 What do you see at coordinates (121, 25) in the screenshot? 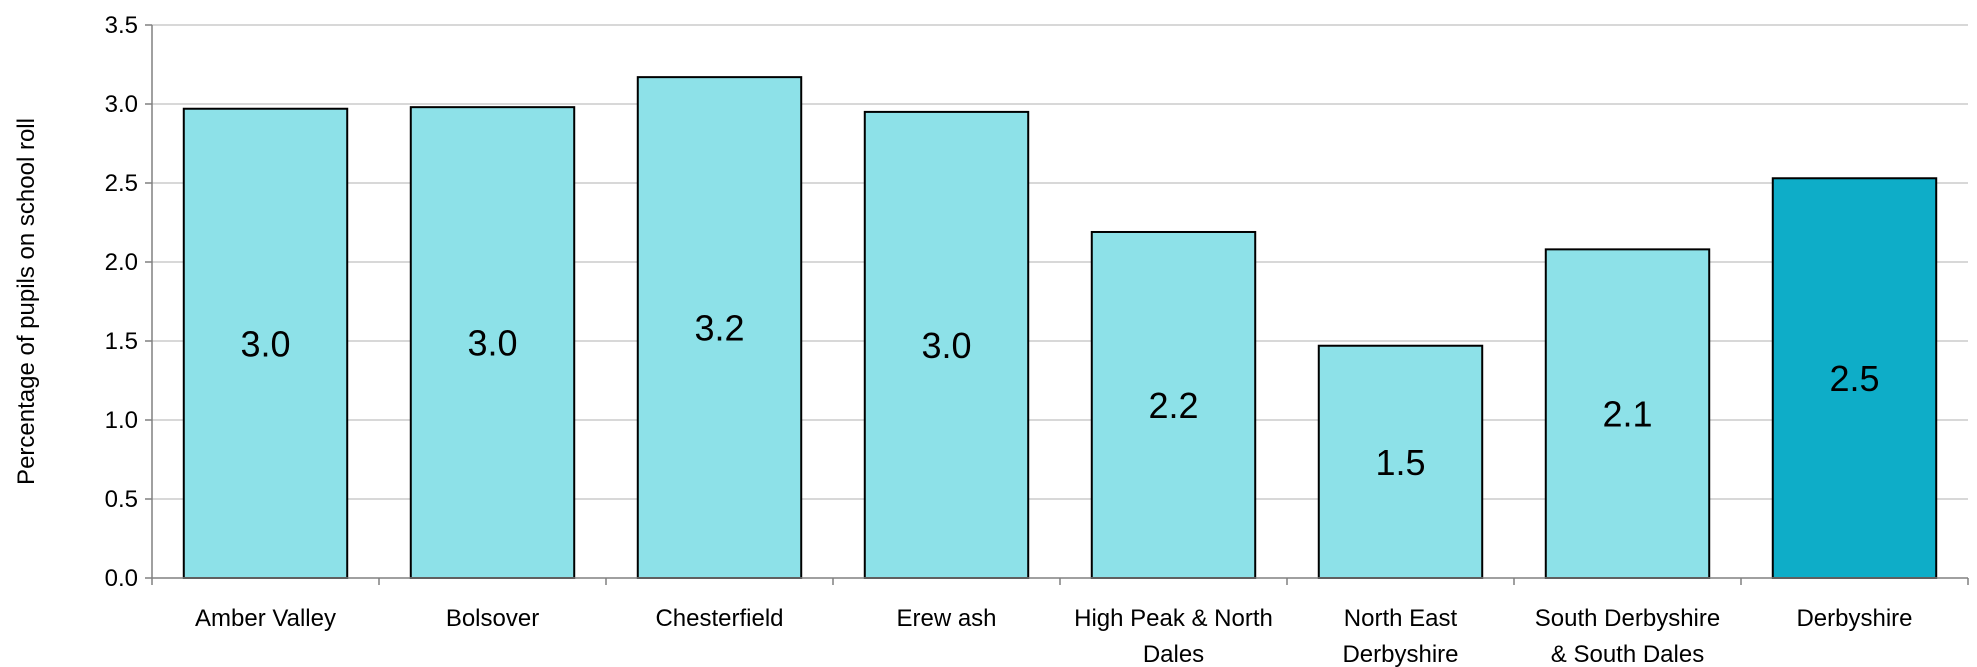
I see `y-tick-label: 3.5` at bounding box center [121, 25].